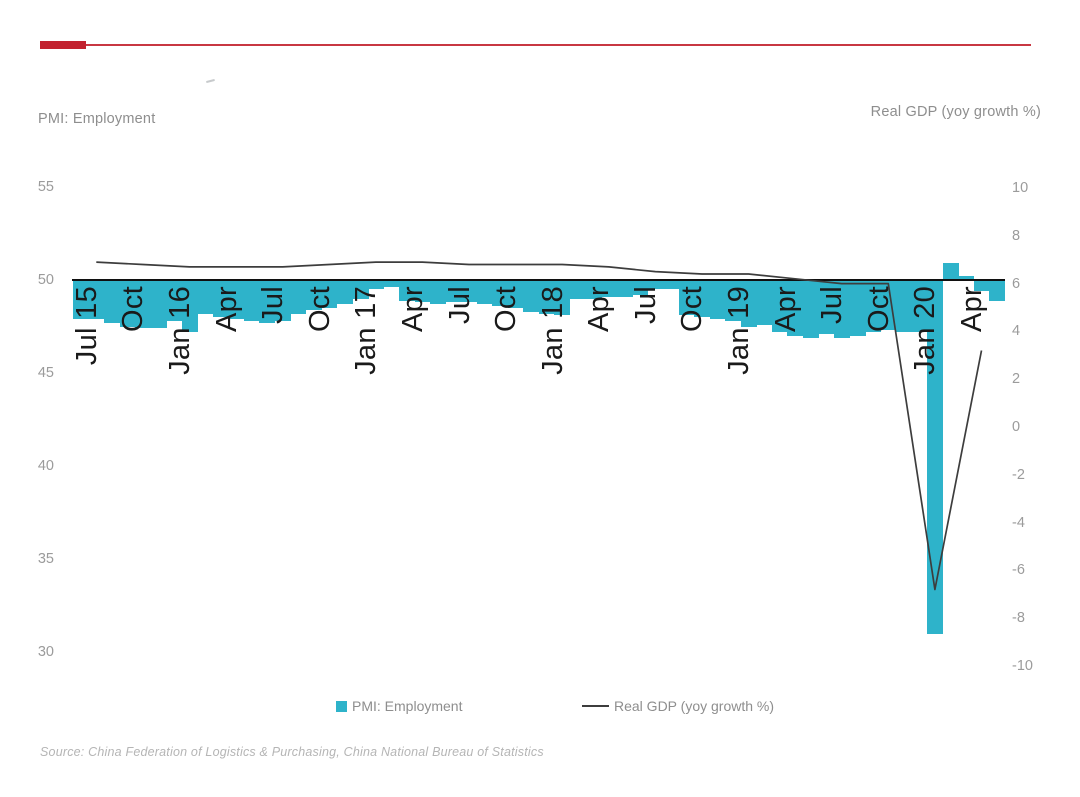  I want to click on legend-label-pmi: PMI: Employment, so click(407, 706).